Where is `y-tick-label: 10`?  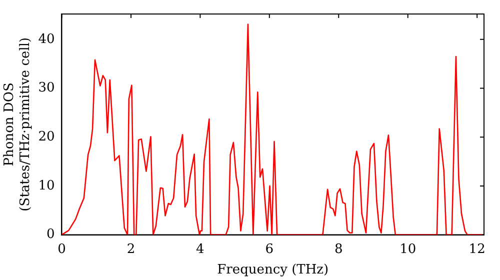 y-tick-label: 10 is located at coordinates (46, 186).